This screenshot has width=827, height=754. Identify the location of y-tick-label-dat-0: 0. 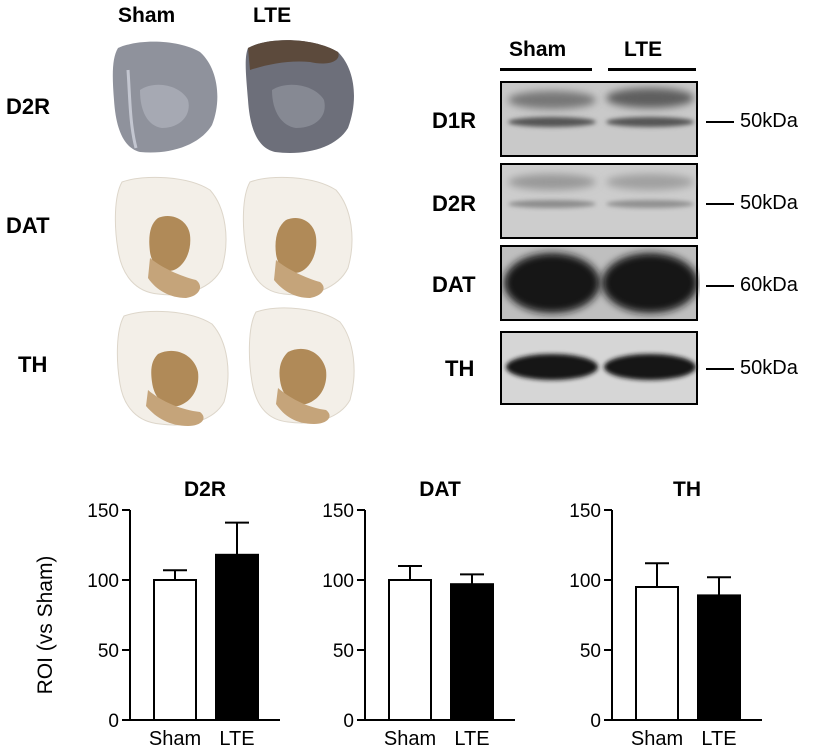
(348, 721).